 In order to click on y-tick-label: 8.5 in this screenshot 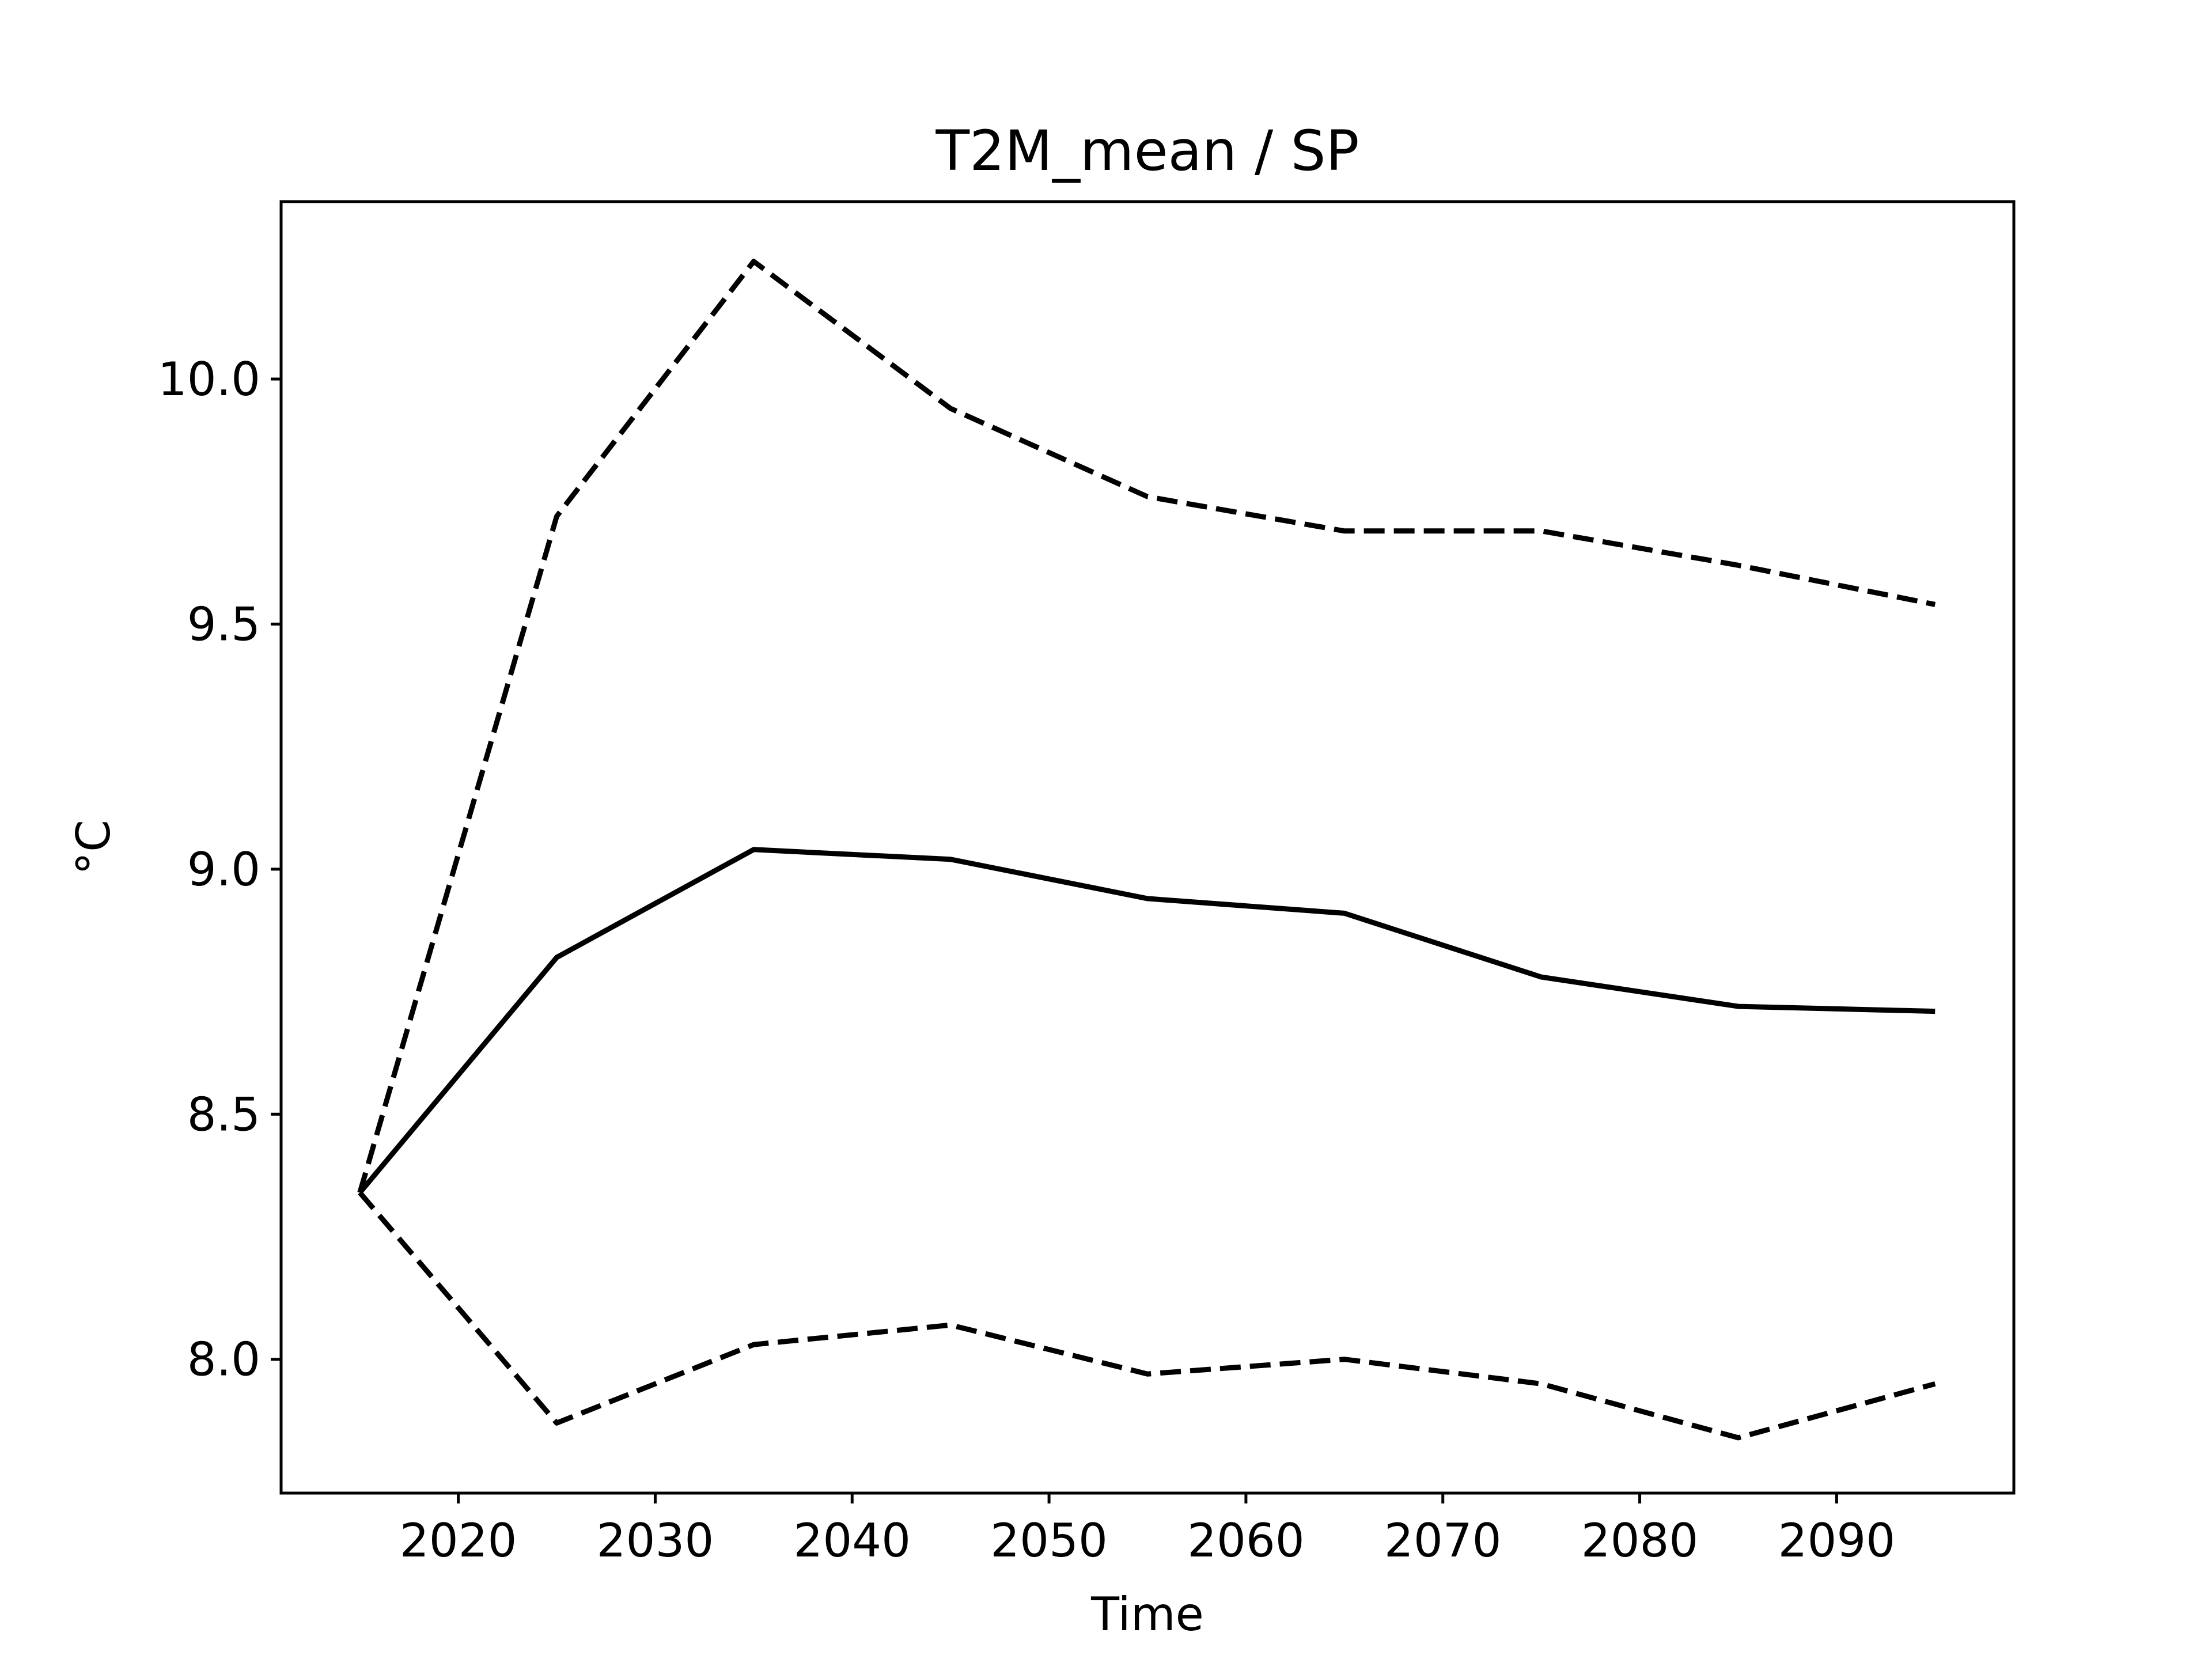, I will do `click(223, 1114)`.